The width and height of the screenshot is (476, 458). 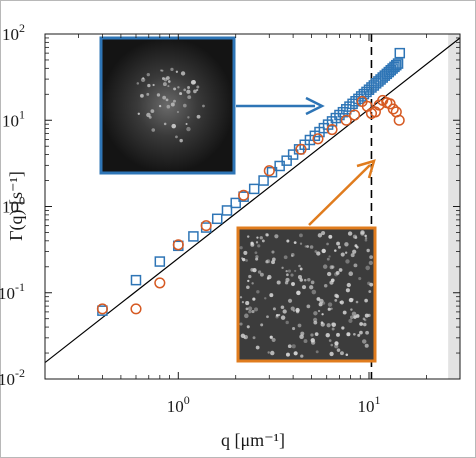 I want to click on y-tick-label: 10⁻¹, so click(x=12, y=291).